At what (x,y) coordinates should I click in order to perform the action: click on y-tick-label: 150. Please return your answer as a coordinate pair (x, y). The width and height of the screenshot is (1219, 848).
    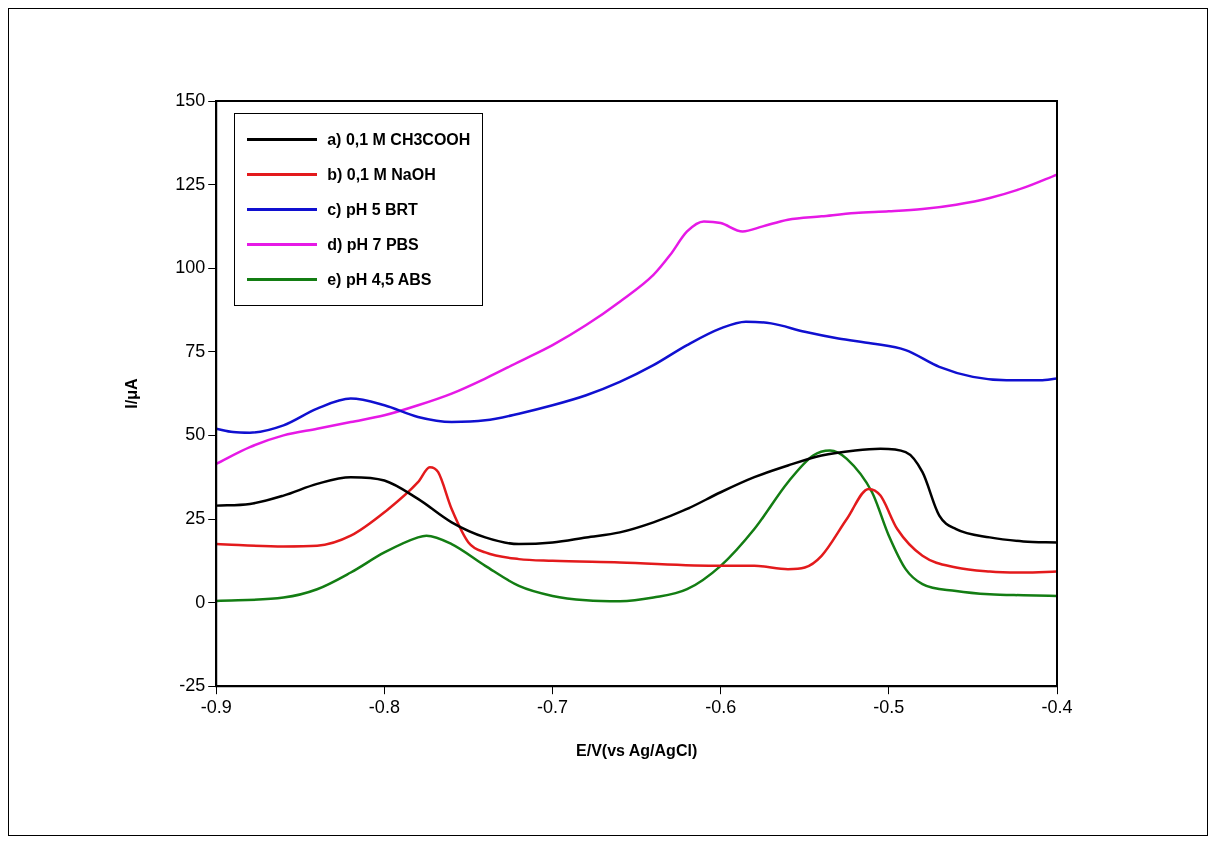
    Looking at the image, I should click on (190, 99).